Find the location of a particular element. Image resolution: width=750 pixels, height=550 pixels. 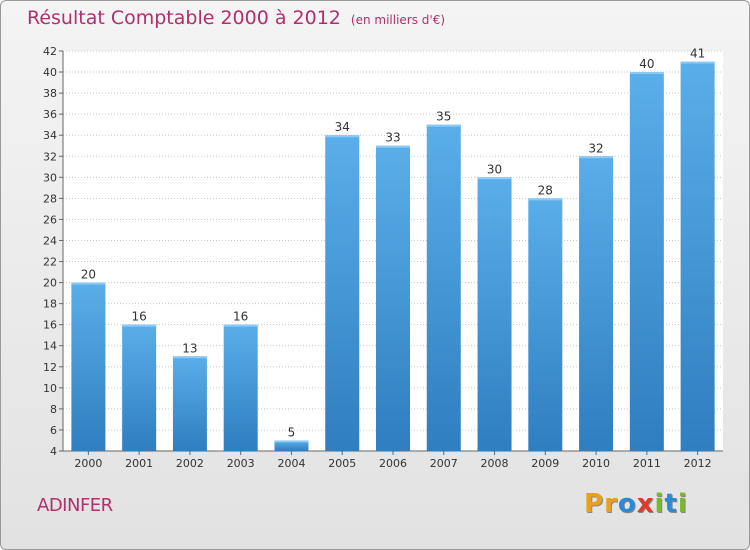

x-tick-label: 2000 is located at coordinates (88, 463).